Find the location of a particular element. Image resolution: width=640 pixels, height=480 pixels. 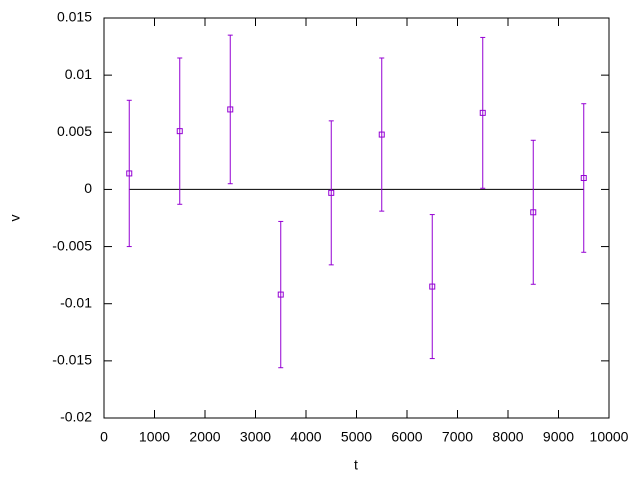

x-tick-label: 4000 is located at coordinates (305, 437).